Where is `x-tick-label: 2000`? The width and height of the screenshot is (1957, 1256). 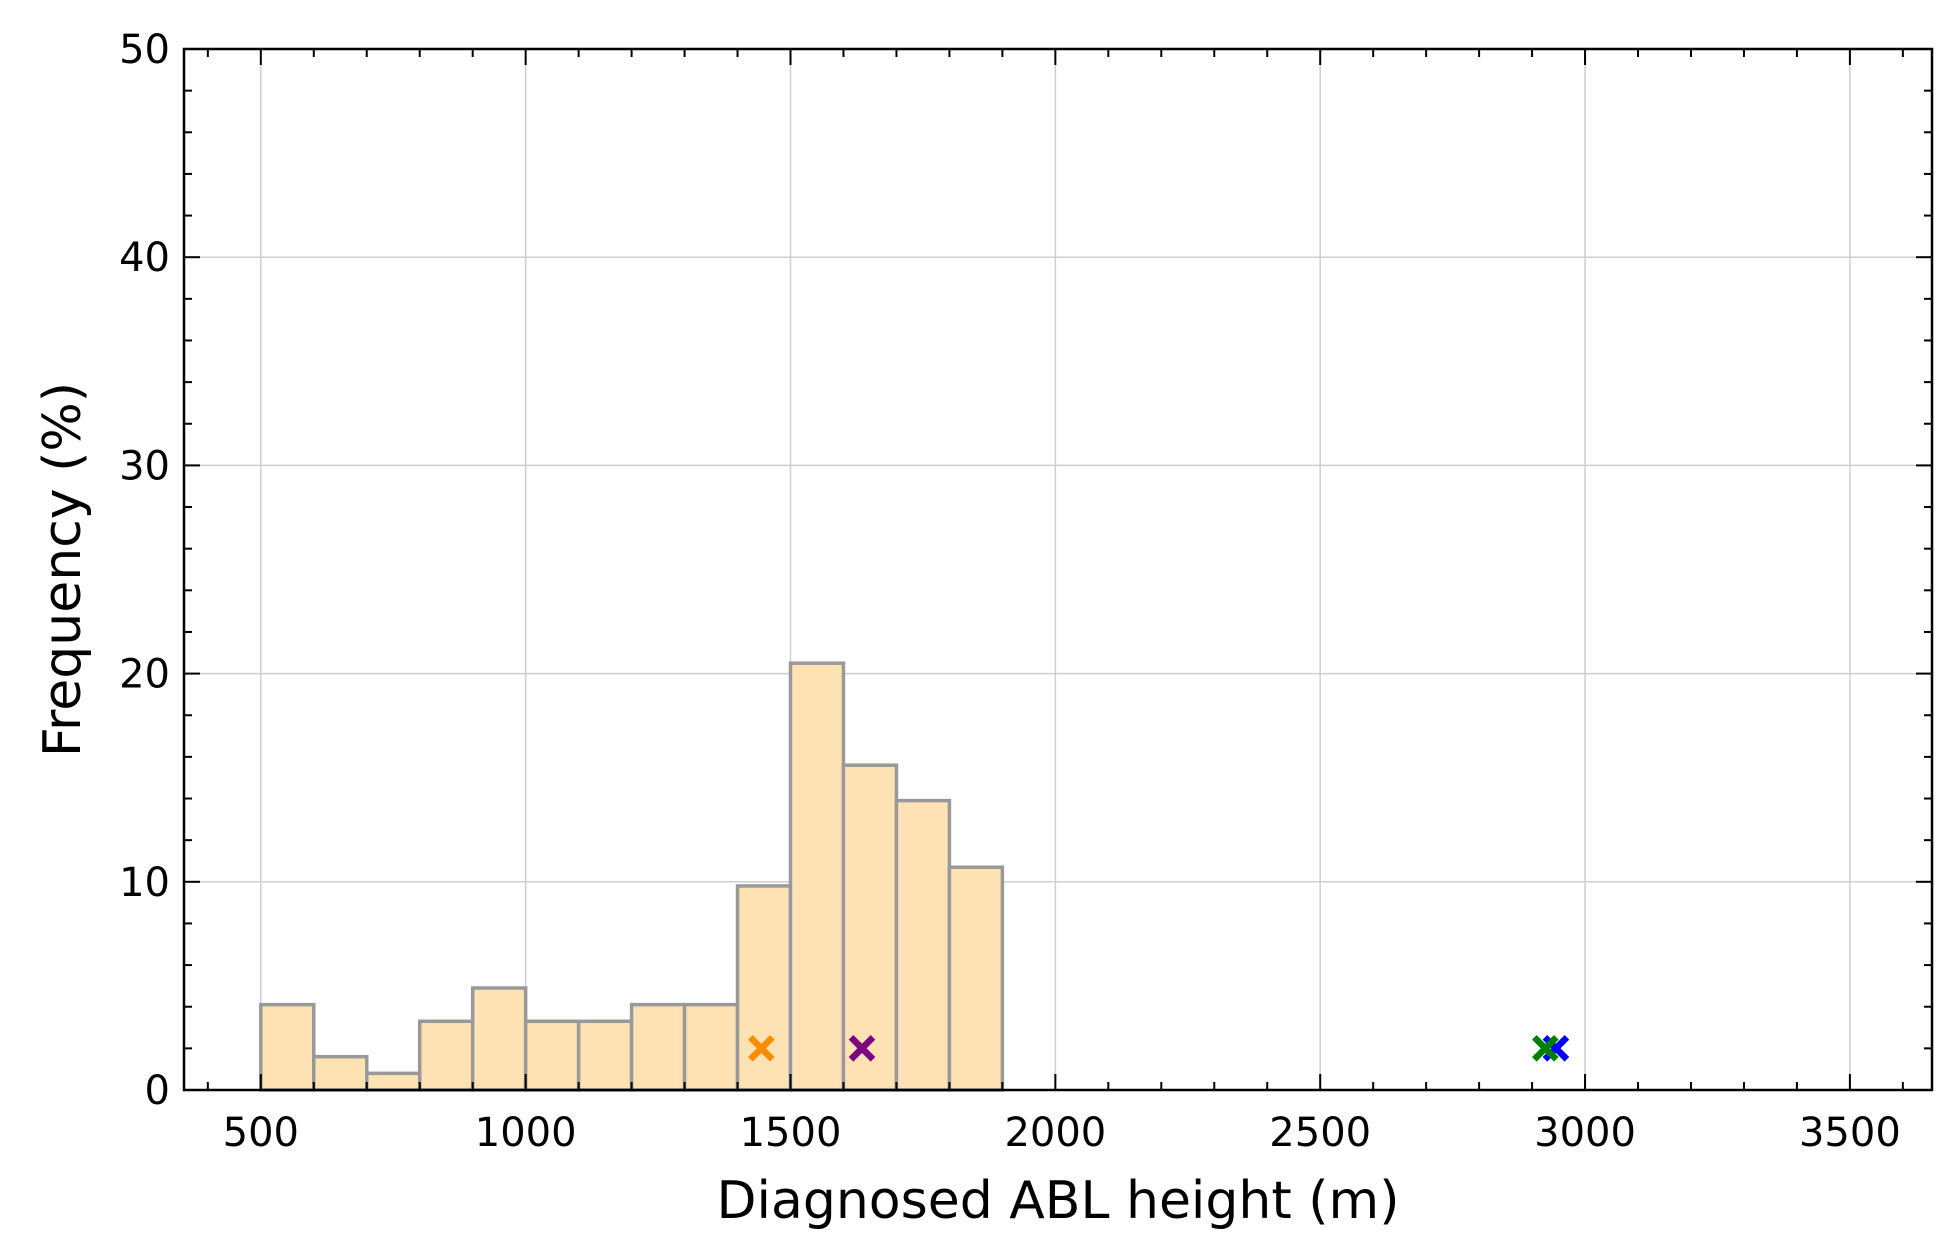 x-tick-label: 2000 is located at coordinates (1055, 1133).